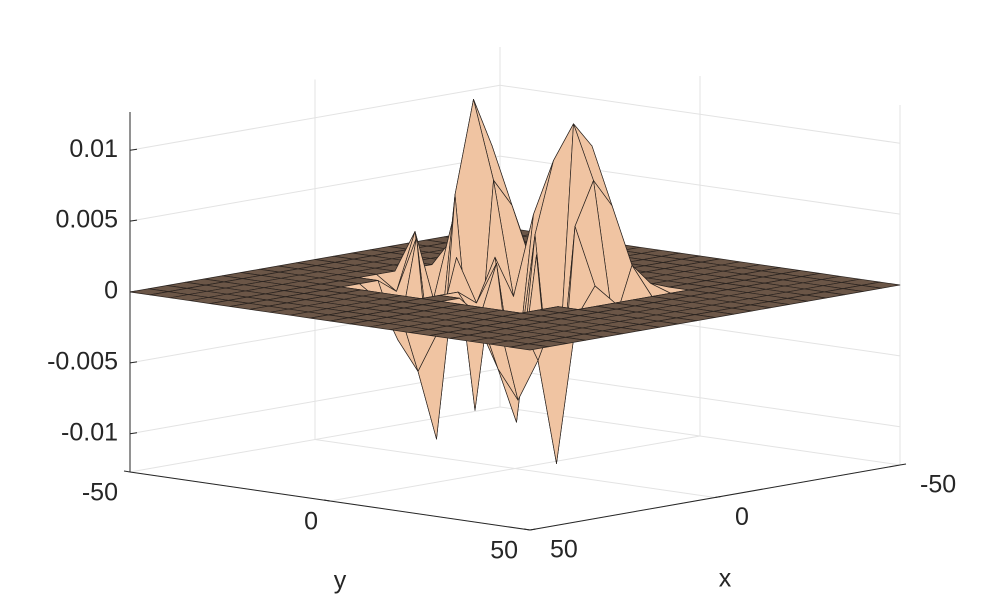 This screenshot has width=996, height=602. I want to click on surface-patch, so click(529, 347).